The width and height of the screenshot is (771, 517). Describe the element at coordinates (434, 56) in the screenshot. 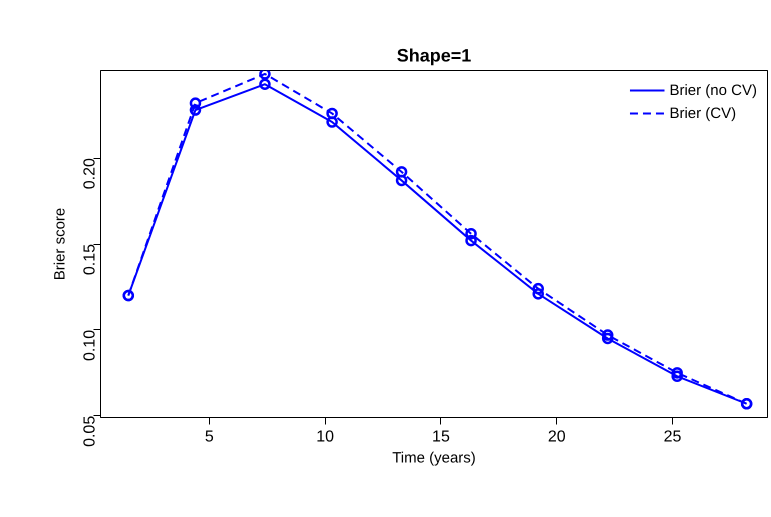

I see `chart-title: Shape=1` at that location.